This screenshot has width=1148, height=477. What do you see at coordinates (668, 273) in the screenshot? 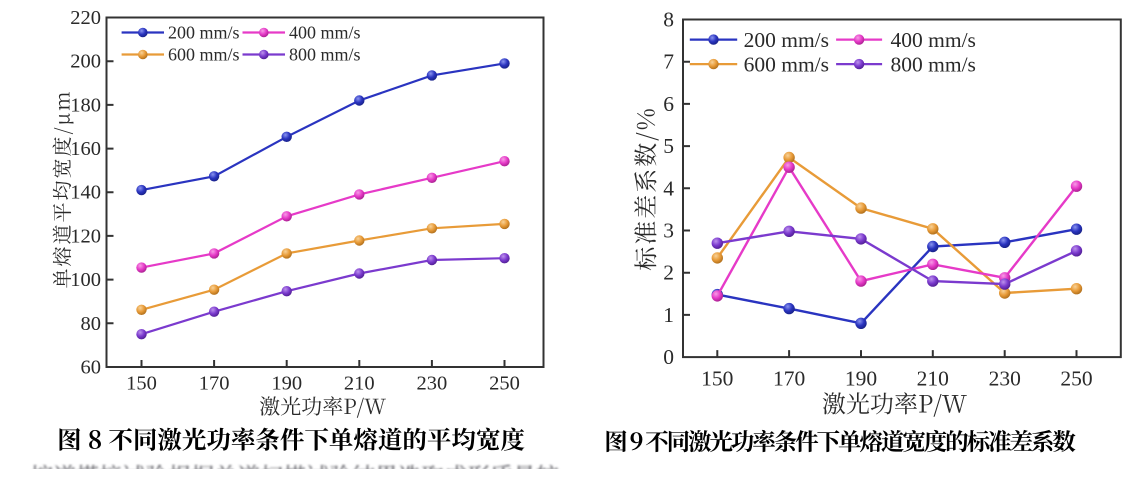
I see `svg-text: 2` at bounding box center [668, 273].